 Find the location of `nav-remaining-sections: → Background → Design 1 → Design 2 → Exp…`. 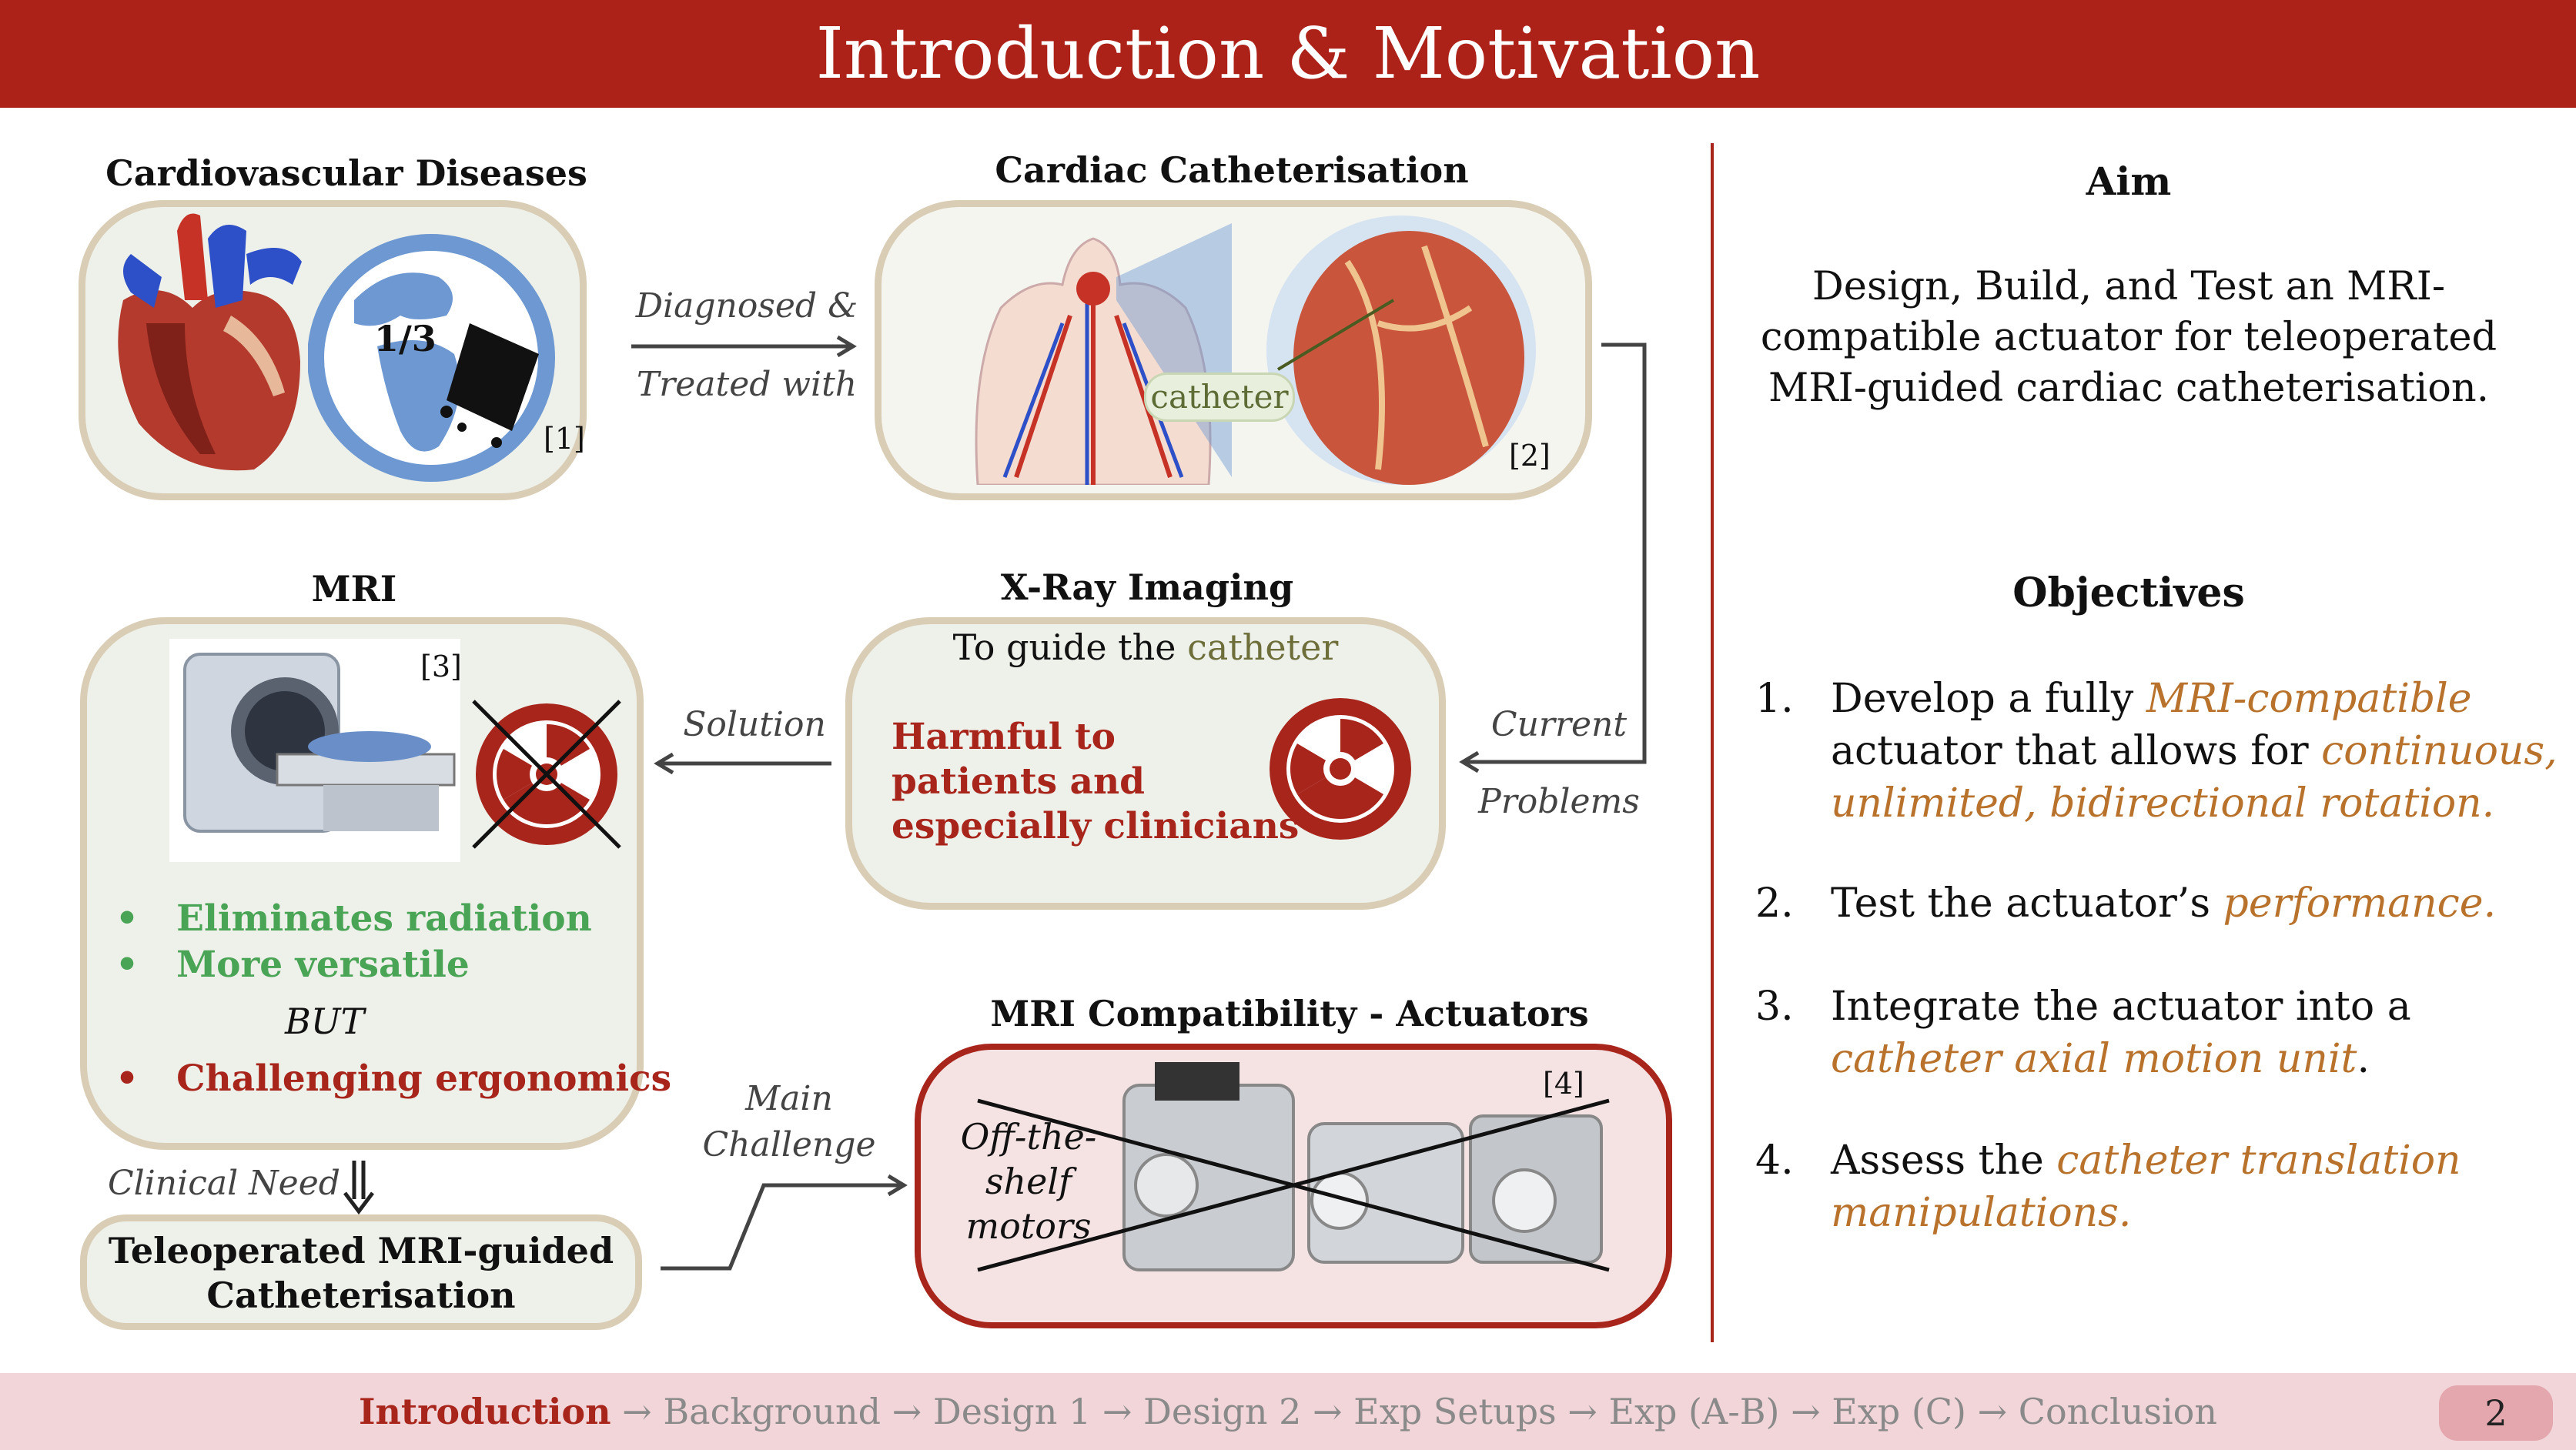

nav-remaining-sections: → Background → Design 1 → Design 2 → Exp… is located at coordinates (1415, 1412).